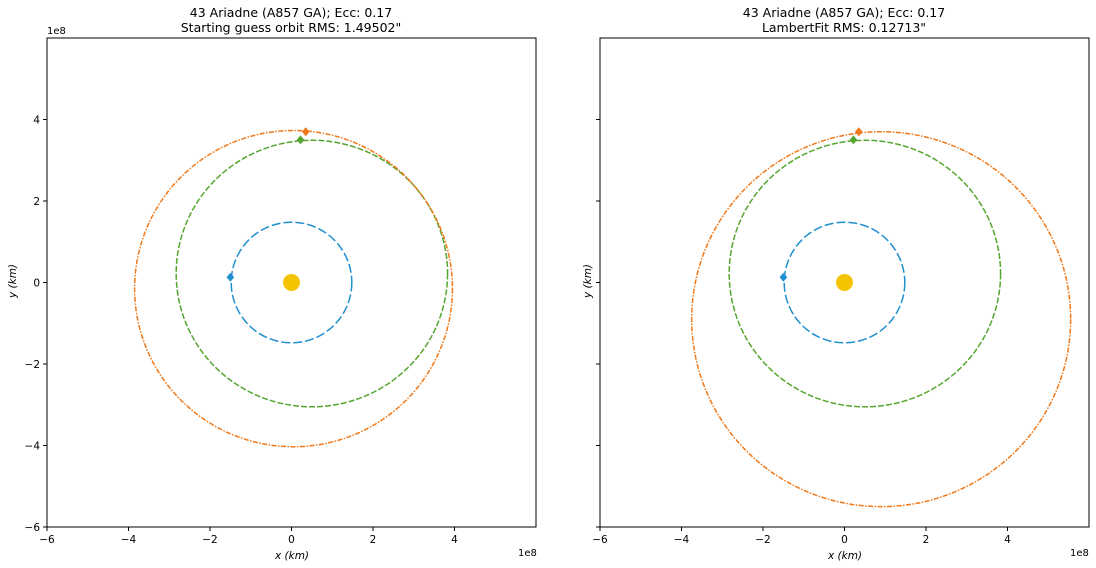 The image size is (1096, 568). I want to click on panel-left-y-scale-label: 1e8, so click(56, 31).